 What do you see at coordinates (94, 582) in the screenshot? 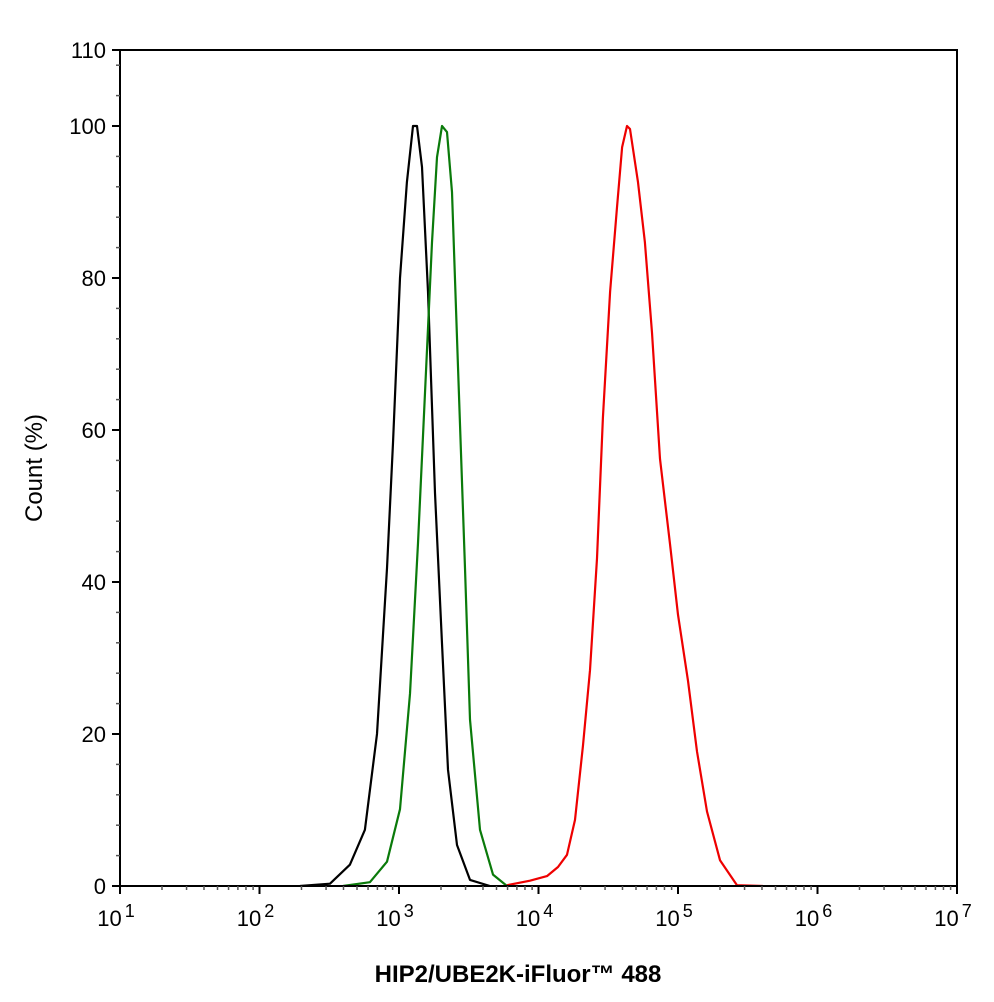
I see `y-tick-label: 40` at bounding box center [94, 582].